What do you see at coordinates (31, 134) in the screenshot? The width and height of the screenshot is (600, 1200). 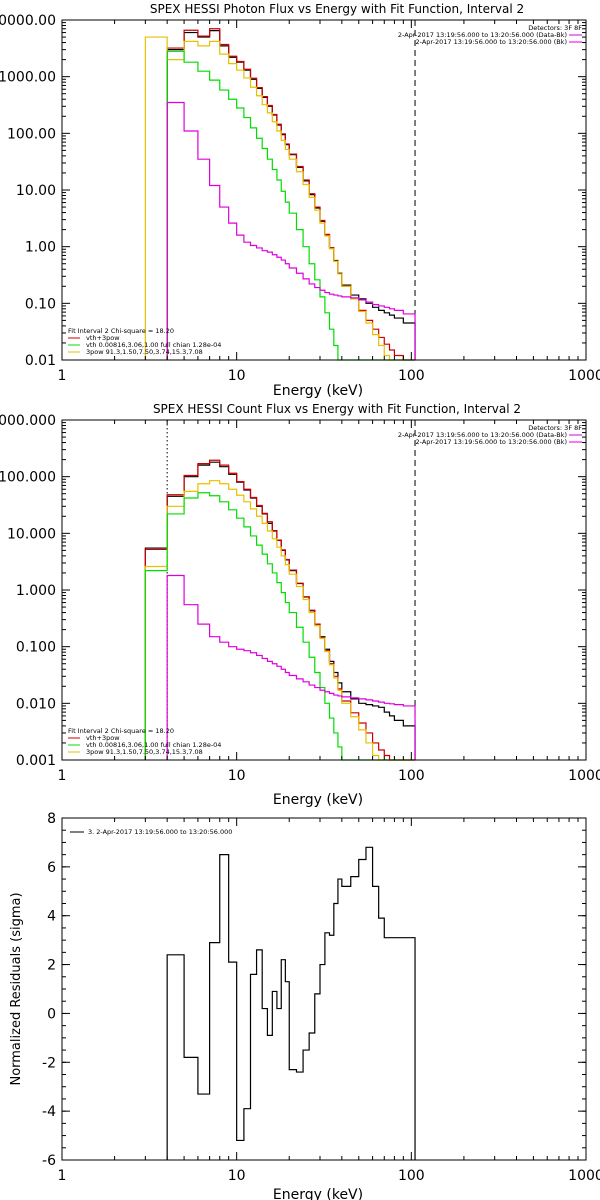 I see `photon-flux-y-tick-label: 100.00` at bounding box center [31, 134].